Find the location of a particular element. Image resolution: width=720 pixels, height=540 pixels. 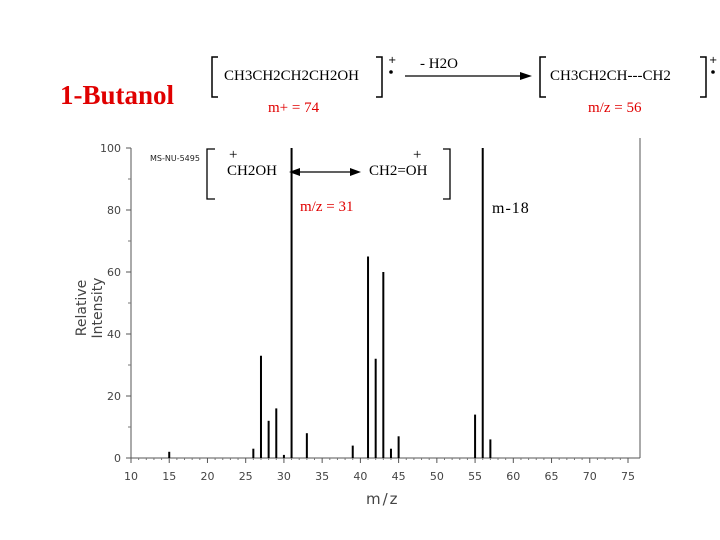

fragment-right-formula: CH2=OH is located at coordinates (398, 171).